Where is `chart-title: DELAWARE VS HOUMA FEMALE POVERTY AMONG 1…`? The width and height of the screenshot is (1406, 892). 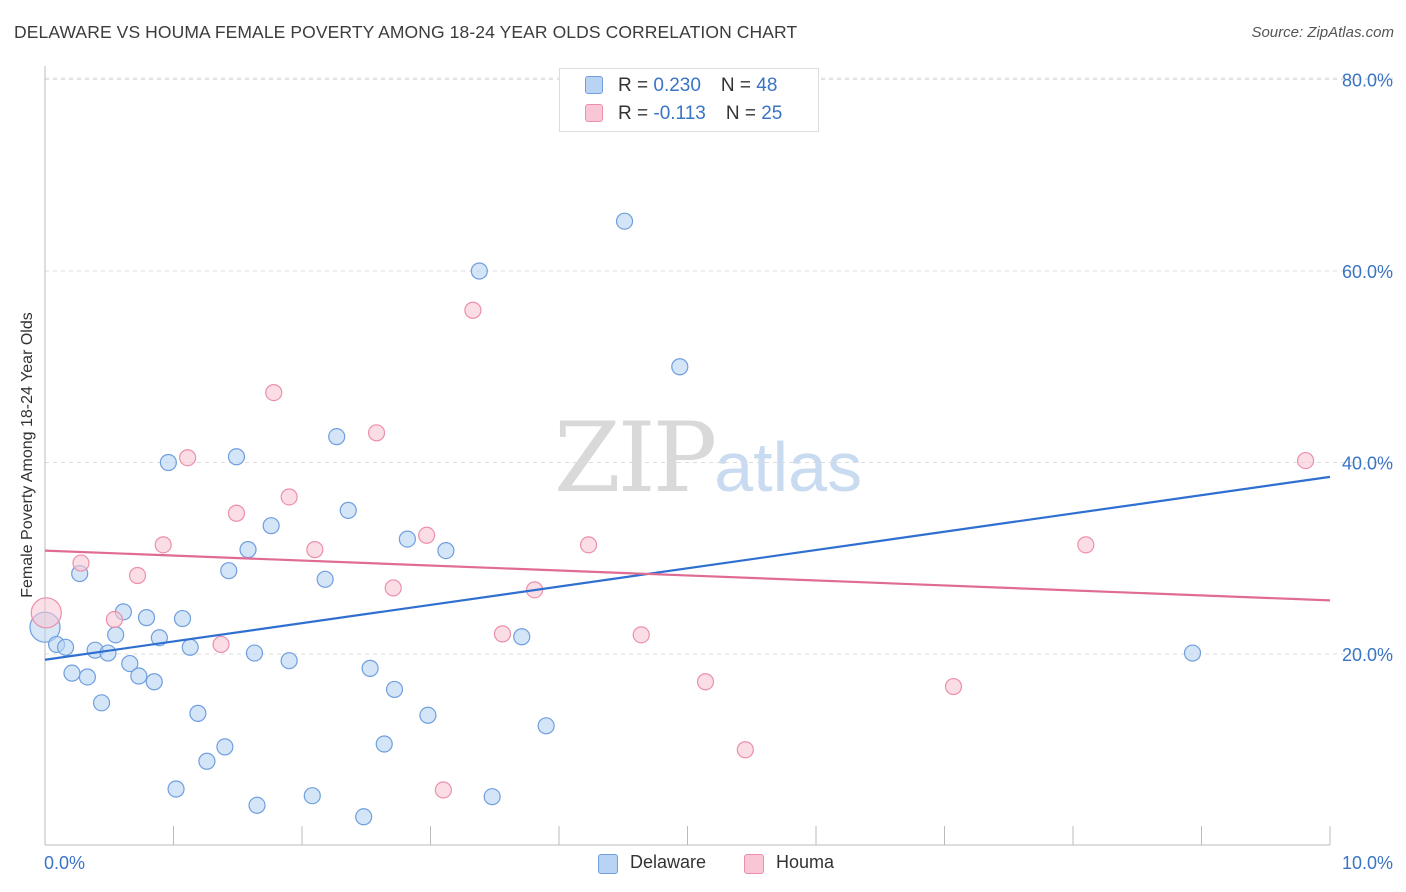 chart-title: DELAWARE VS HOUMA FEMALE POVERTY AMONG 1… is located at coordinates (406, 32).